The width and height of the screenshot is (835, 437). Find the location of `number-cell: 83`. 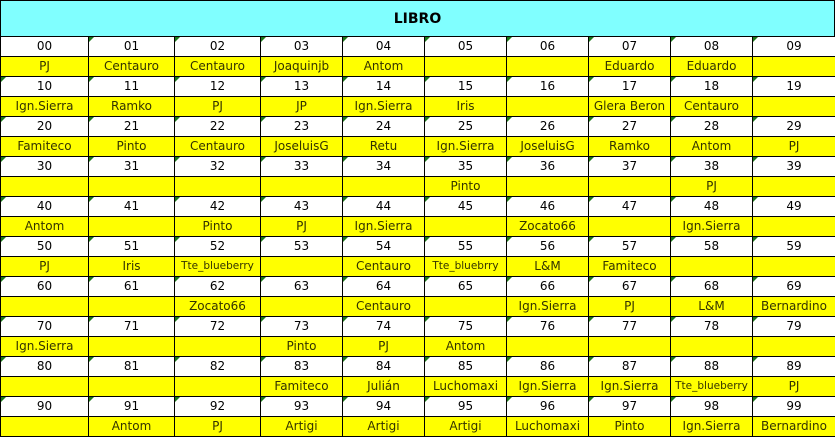

number-cell: 83 is located at coordinates (302, 367).